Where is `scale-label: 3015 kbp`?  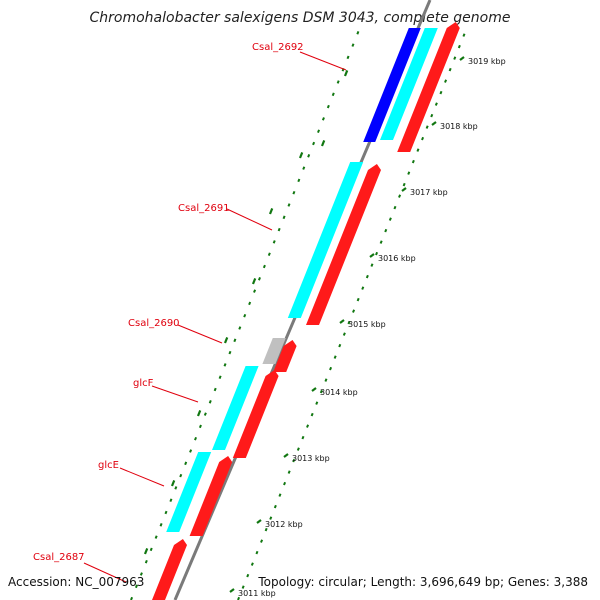
scale-label: 3015 kbp is located at coordinates (367, 324).